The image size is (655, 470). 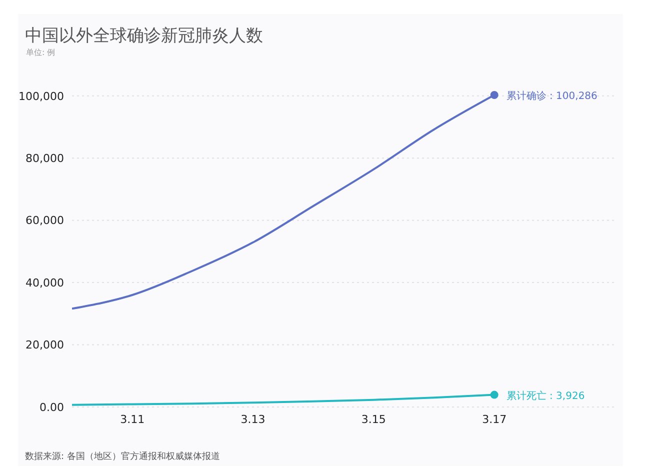 I want to click on annotation: 累计确诊 : 100,286, so click(x=552, y=96).